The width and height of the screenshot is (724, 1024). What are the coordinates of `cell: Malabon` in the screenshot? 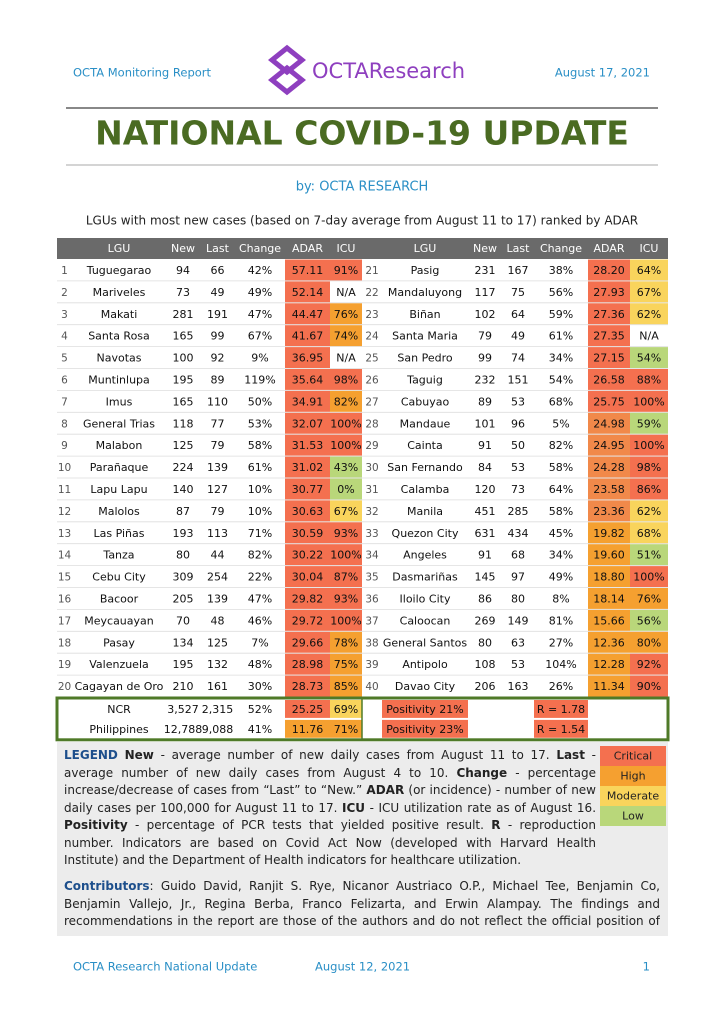 It's located at (119, 445).